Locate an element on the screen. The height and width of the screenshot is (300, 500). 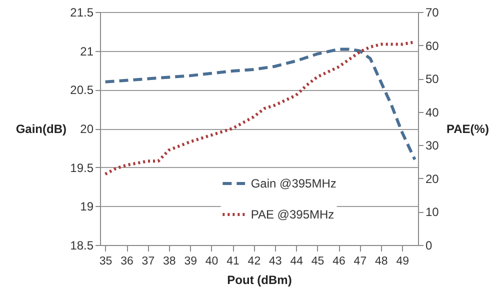
x-tick-label: 42 is located at coordinates (254, 262).